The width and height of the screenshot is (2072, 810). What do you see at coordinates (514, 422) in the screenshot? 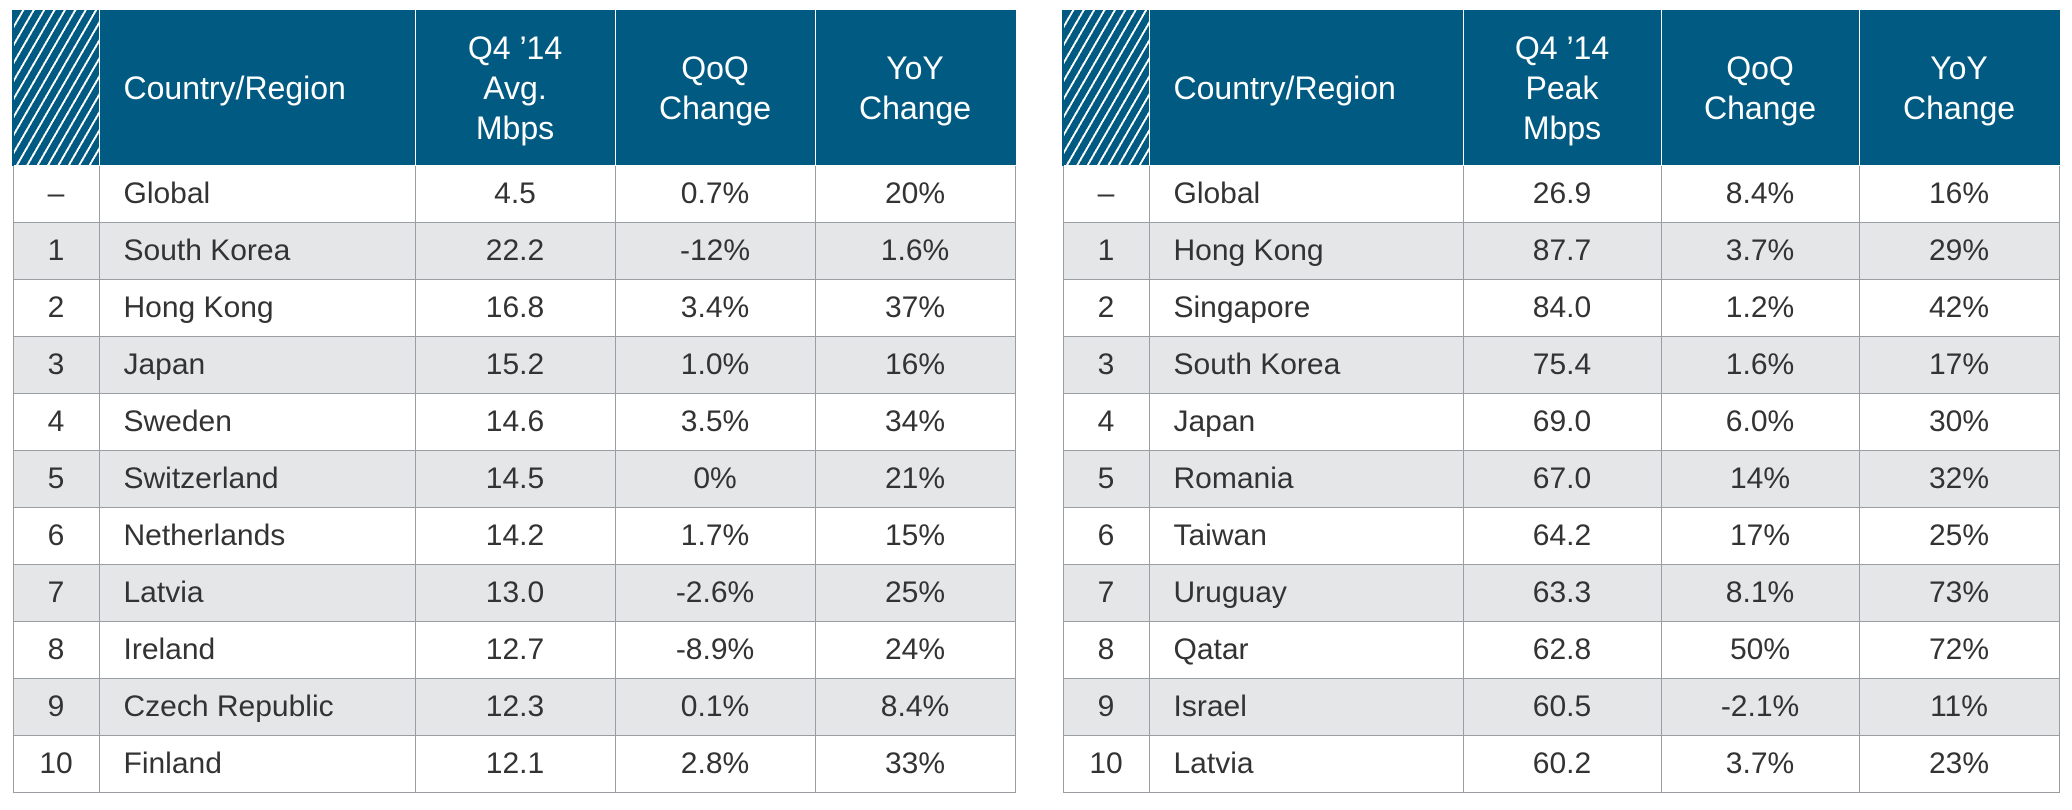
I see `table-row: 4 Sweden 14.6 3.5% 34%` at bounding box center [514, 422].